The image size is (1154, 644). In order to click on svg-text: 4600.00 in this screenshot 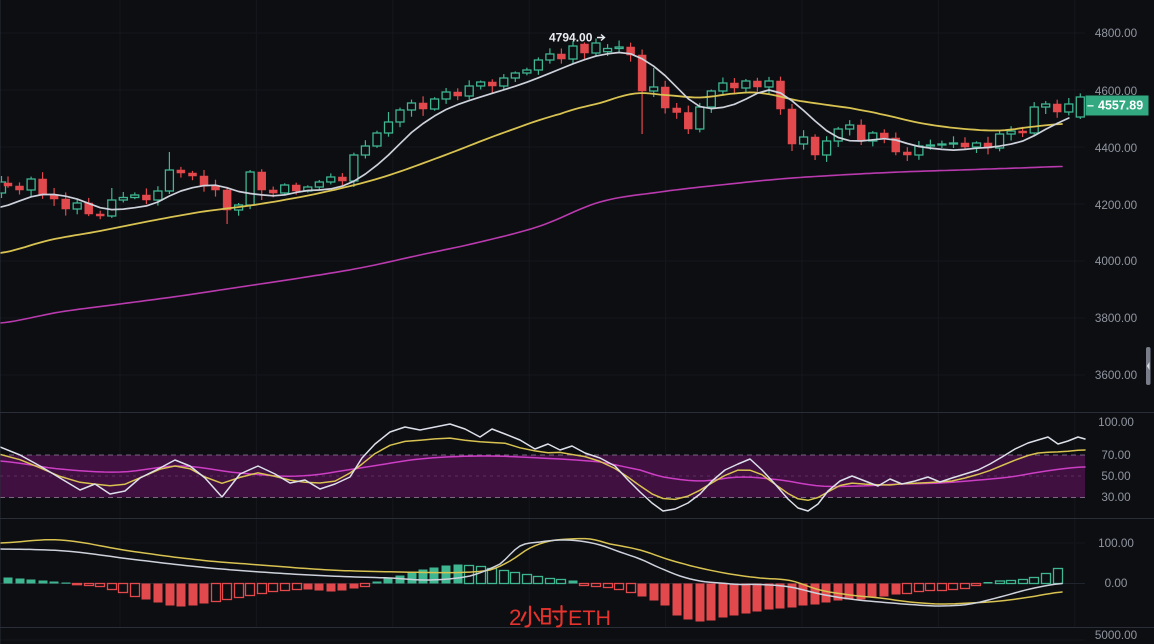, I will do `click(1116, 91)`.